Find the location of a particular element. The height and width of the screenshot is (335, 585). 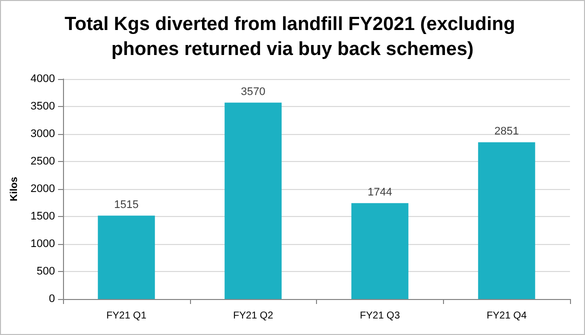

x-tick-label: FY21 Q2 is located at coordinates (253, 316).